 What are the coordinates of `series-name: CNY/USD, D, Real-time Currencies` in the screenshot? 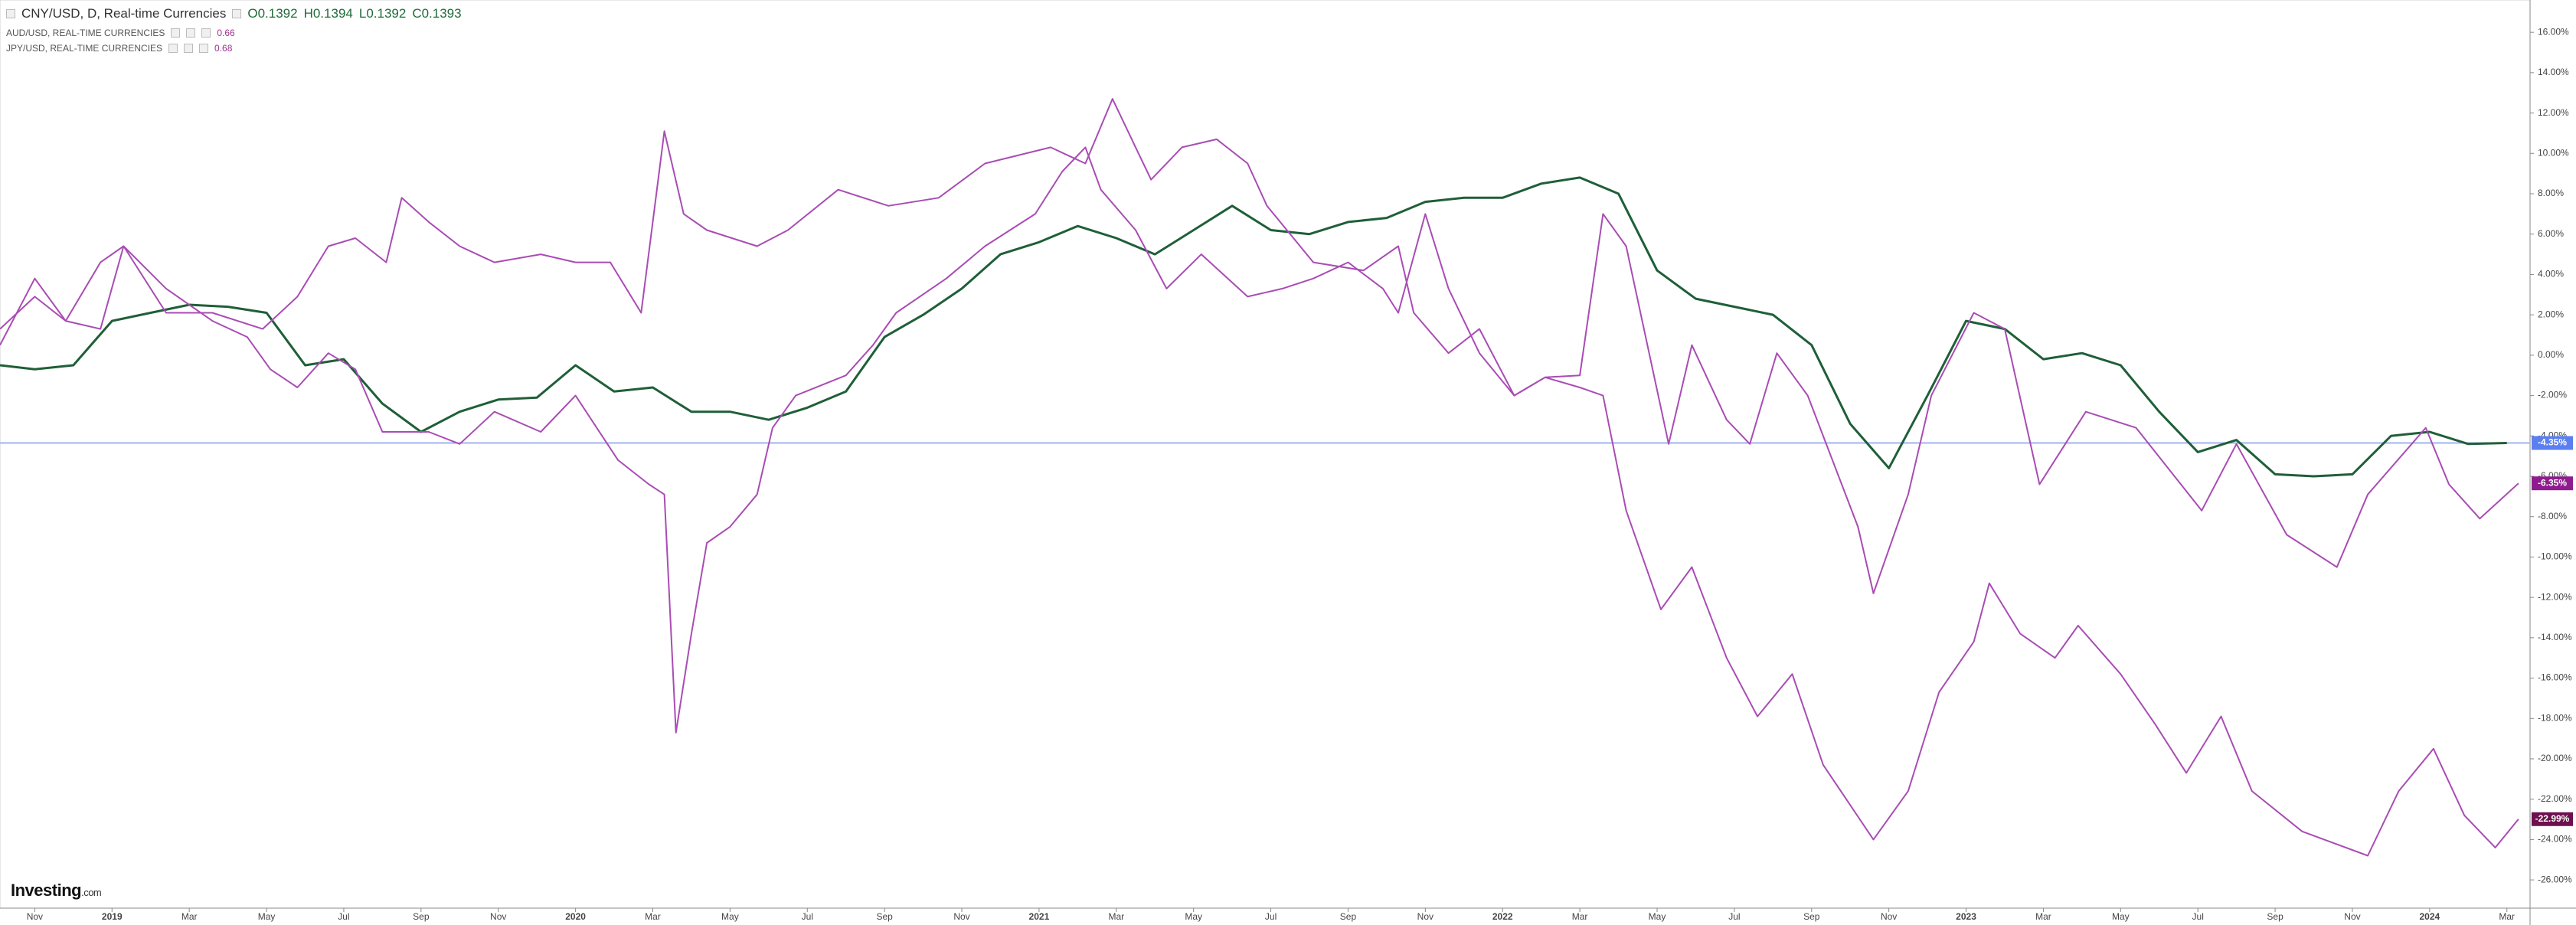 It's located at (124, 13).